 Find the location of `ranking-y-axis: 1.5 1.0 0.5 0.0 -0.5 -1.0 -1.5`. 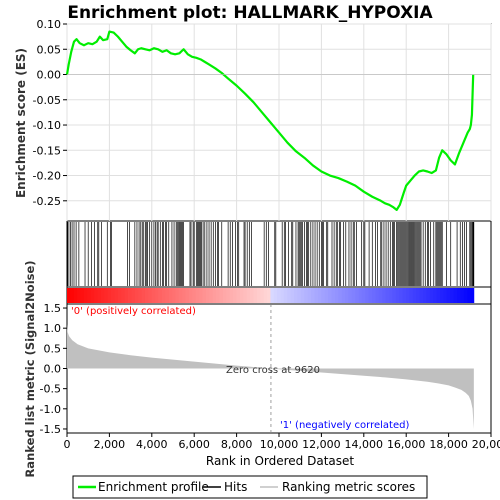

ranking-y-axis: 1.5 1.0 0.5 0.0 -0.5 -1.0 -1.5 is located at coordinates (53, 369).